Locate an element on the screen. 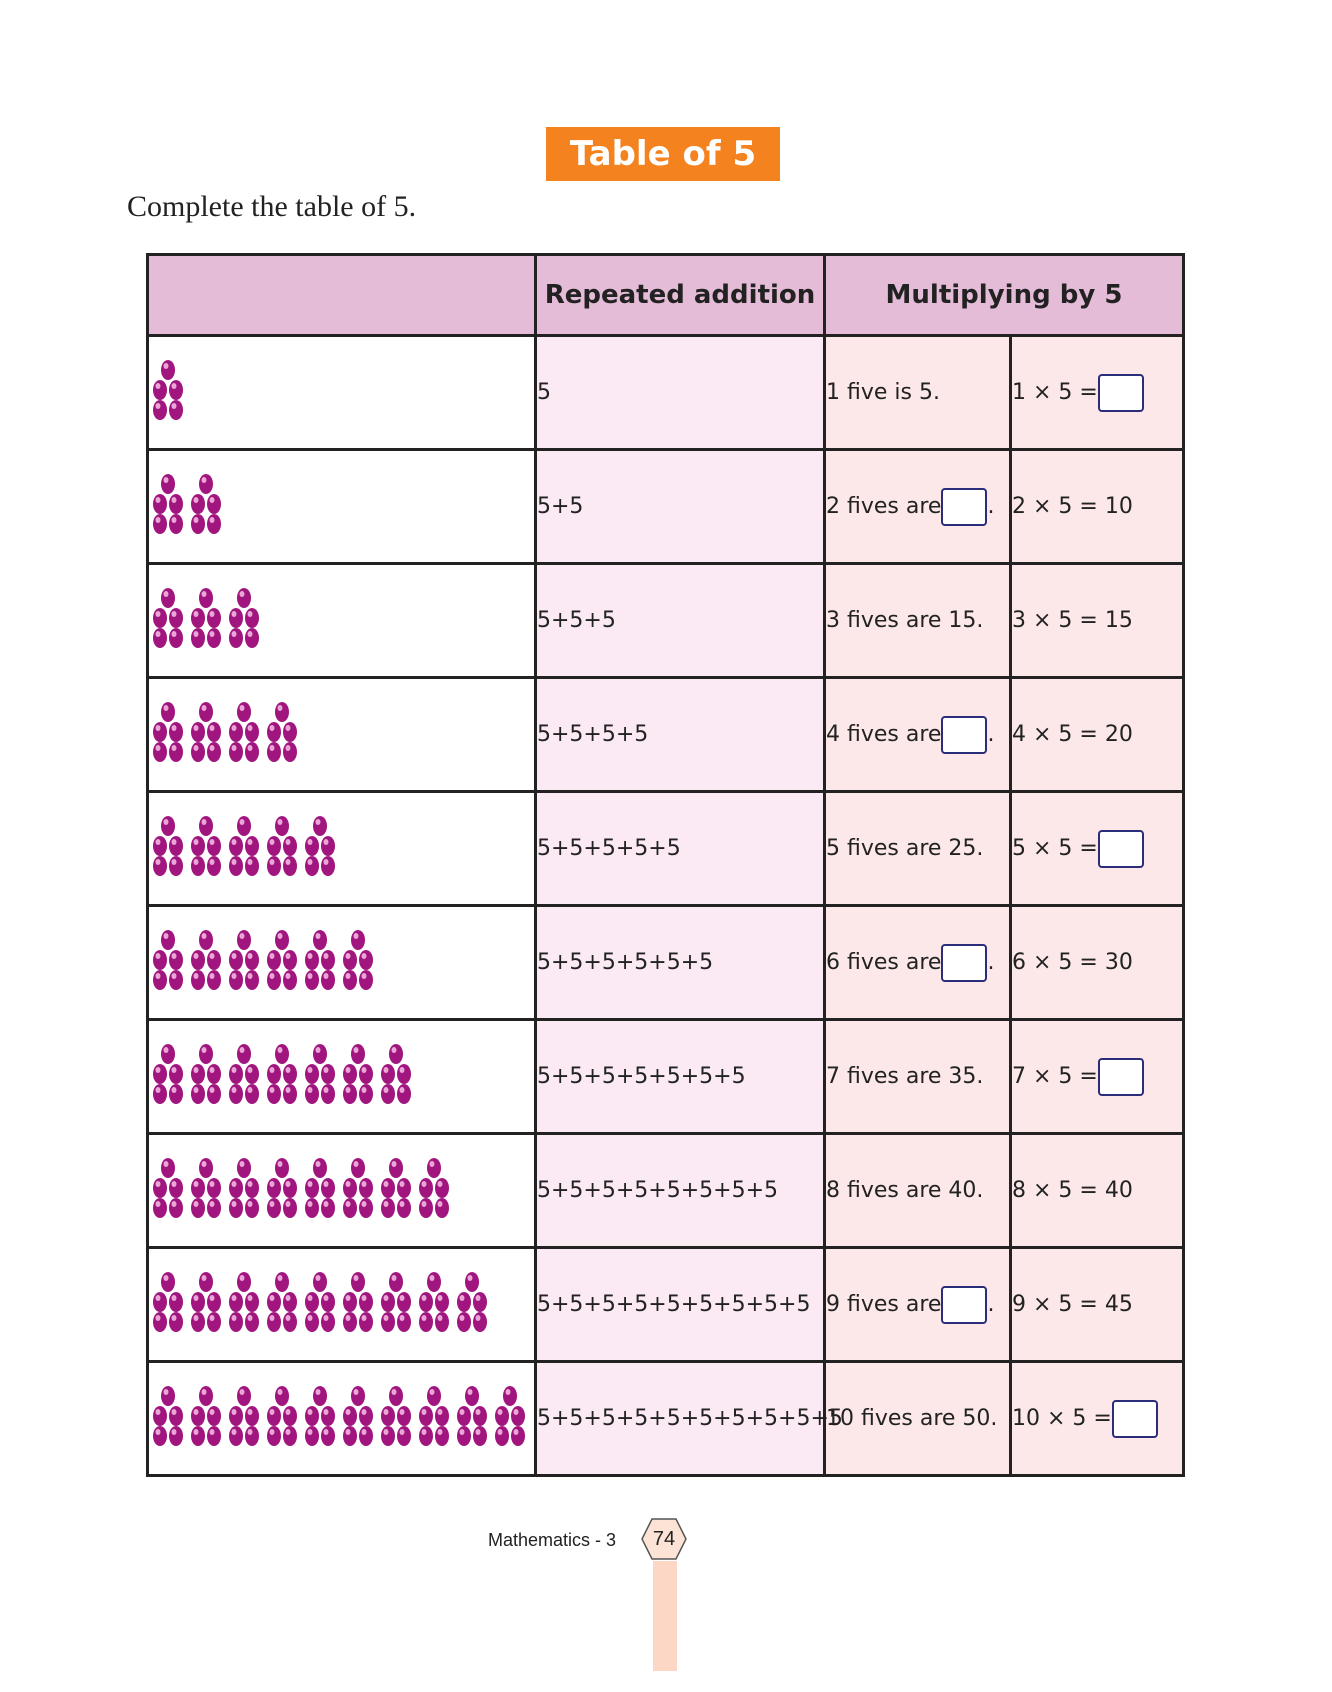 The image size is (1332, 1692). repeated-addition-cell: 5+5+5 is located at coordinates (680, 620).